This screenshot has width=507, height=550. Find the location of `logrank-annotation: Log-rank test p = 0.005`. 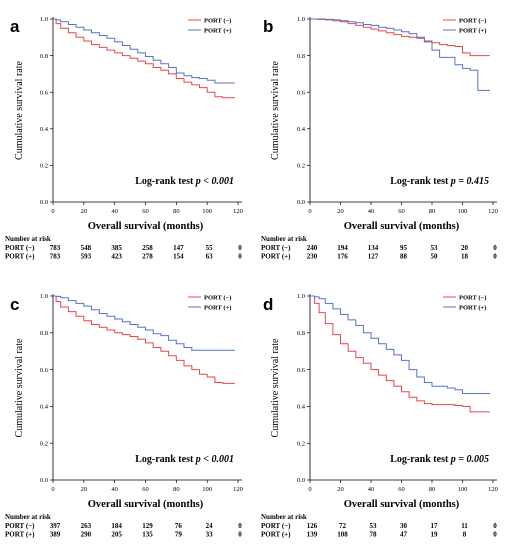

logrank-annotation: Log-rank test p = 0.005 is located at coordinates (439, 459).